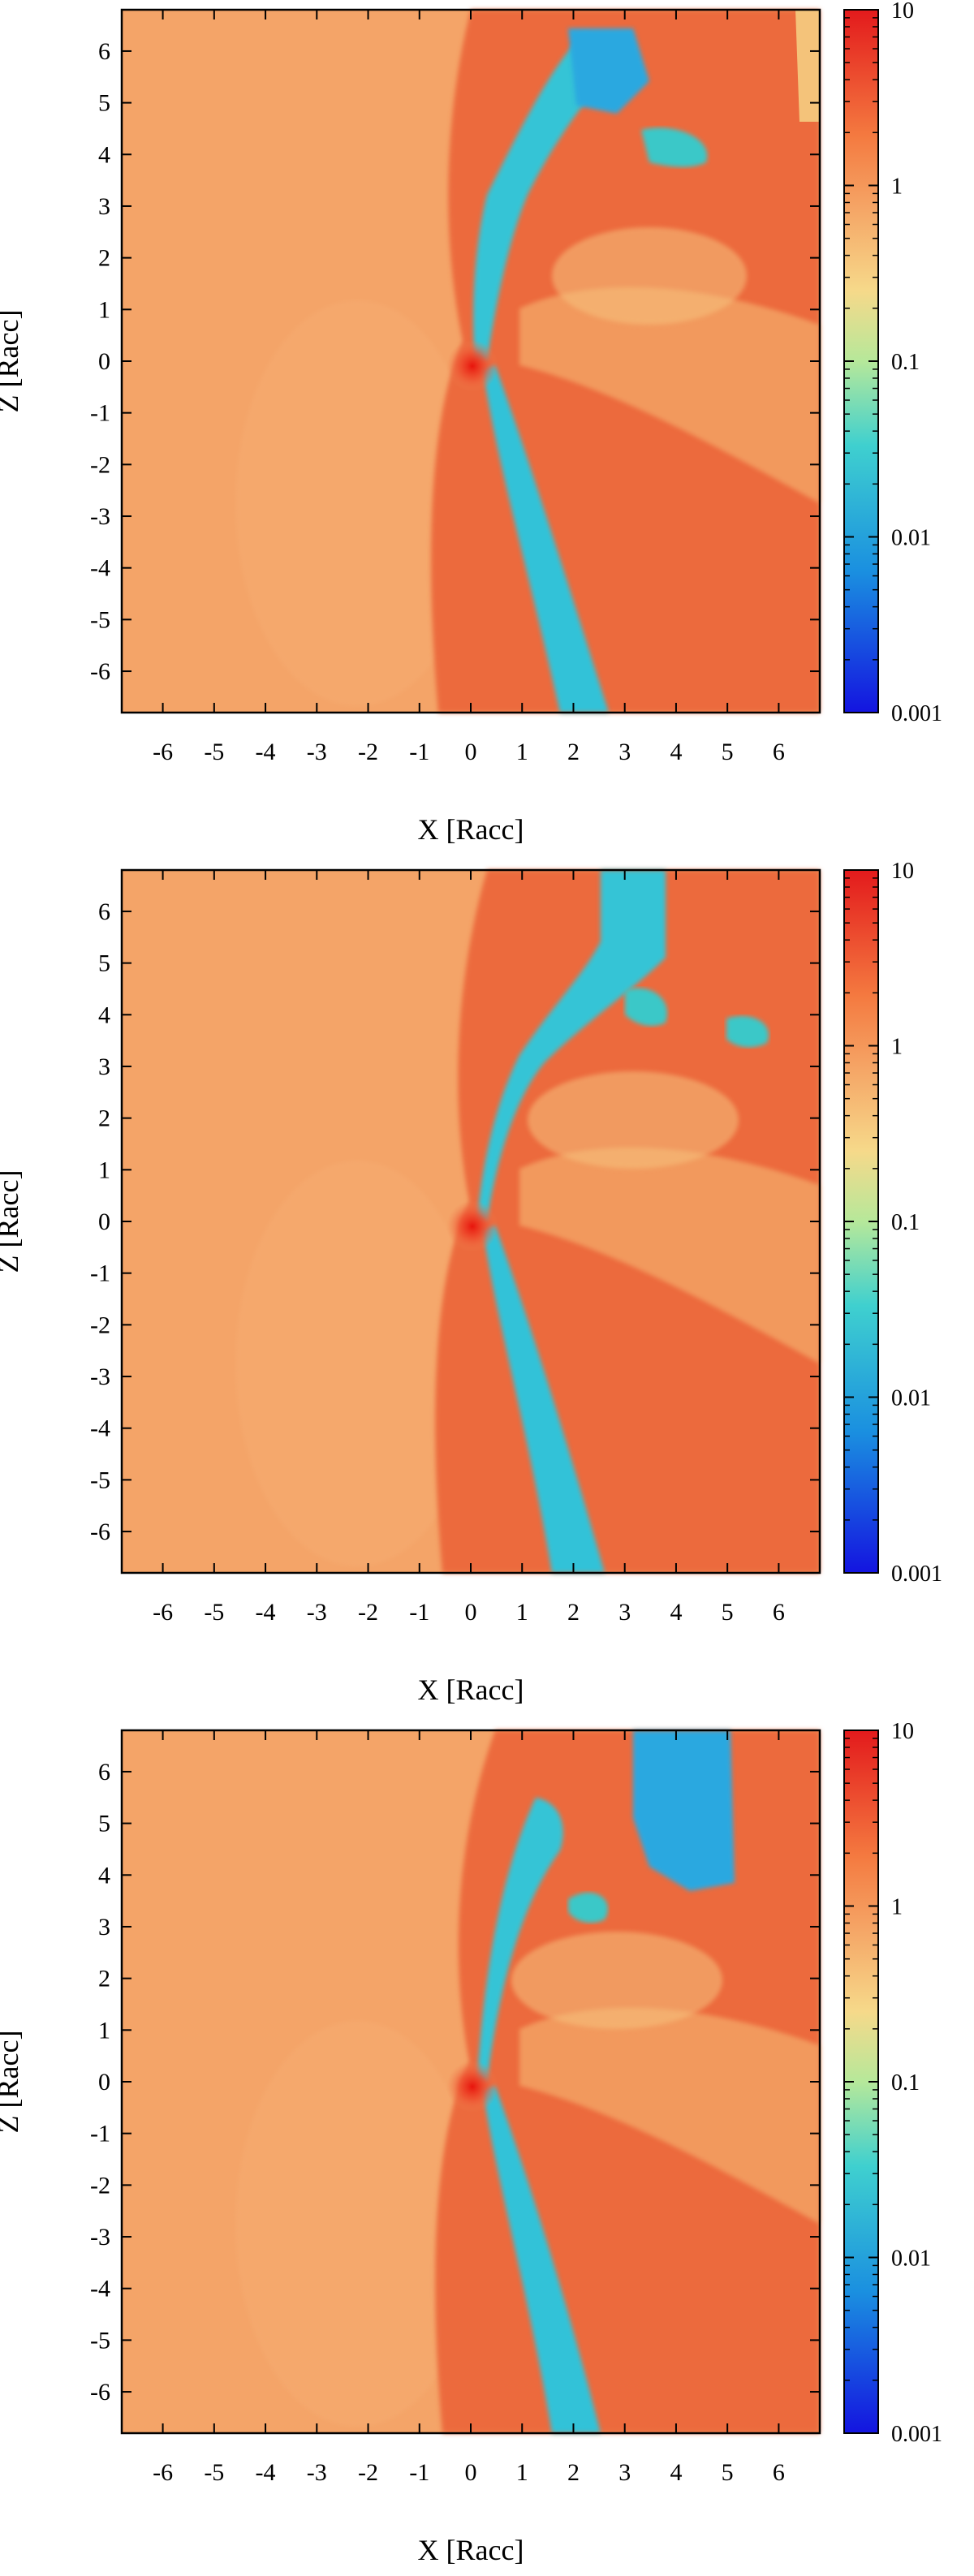 This screenshot has height=2576, width=974. I want to click on x-tick-label: 6, so click(779, 752).